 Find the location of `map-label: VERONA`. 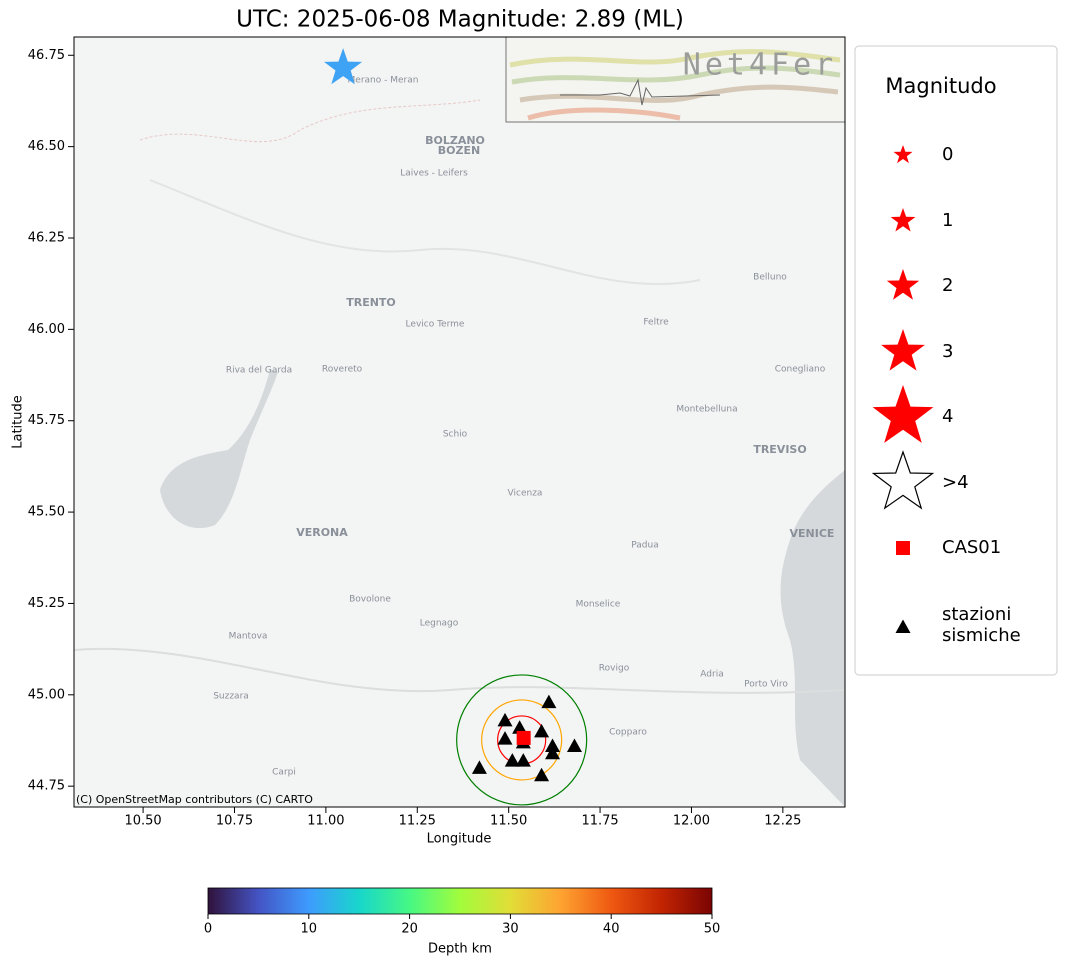

map-label: VERONA is located at coordinates (322, 532).